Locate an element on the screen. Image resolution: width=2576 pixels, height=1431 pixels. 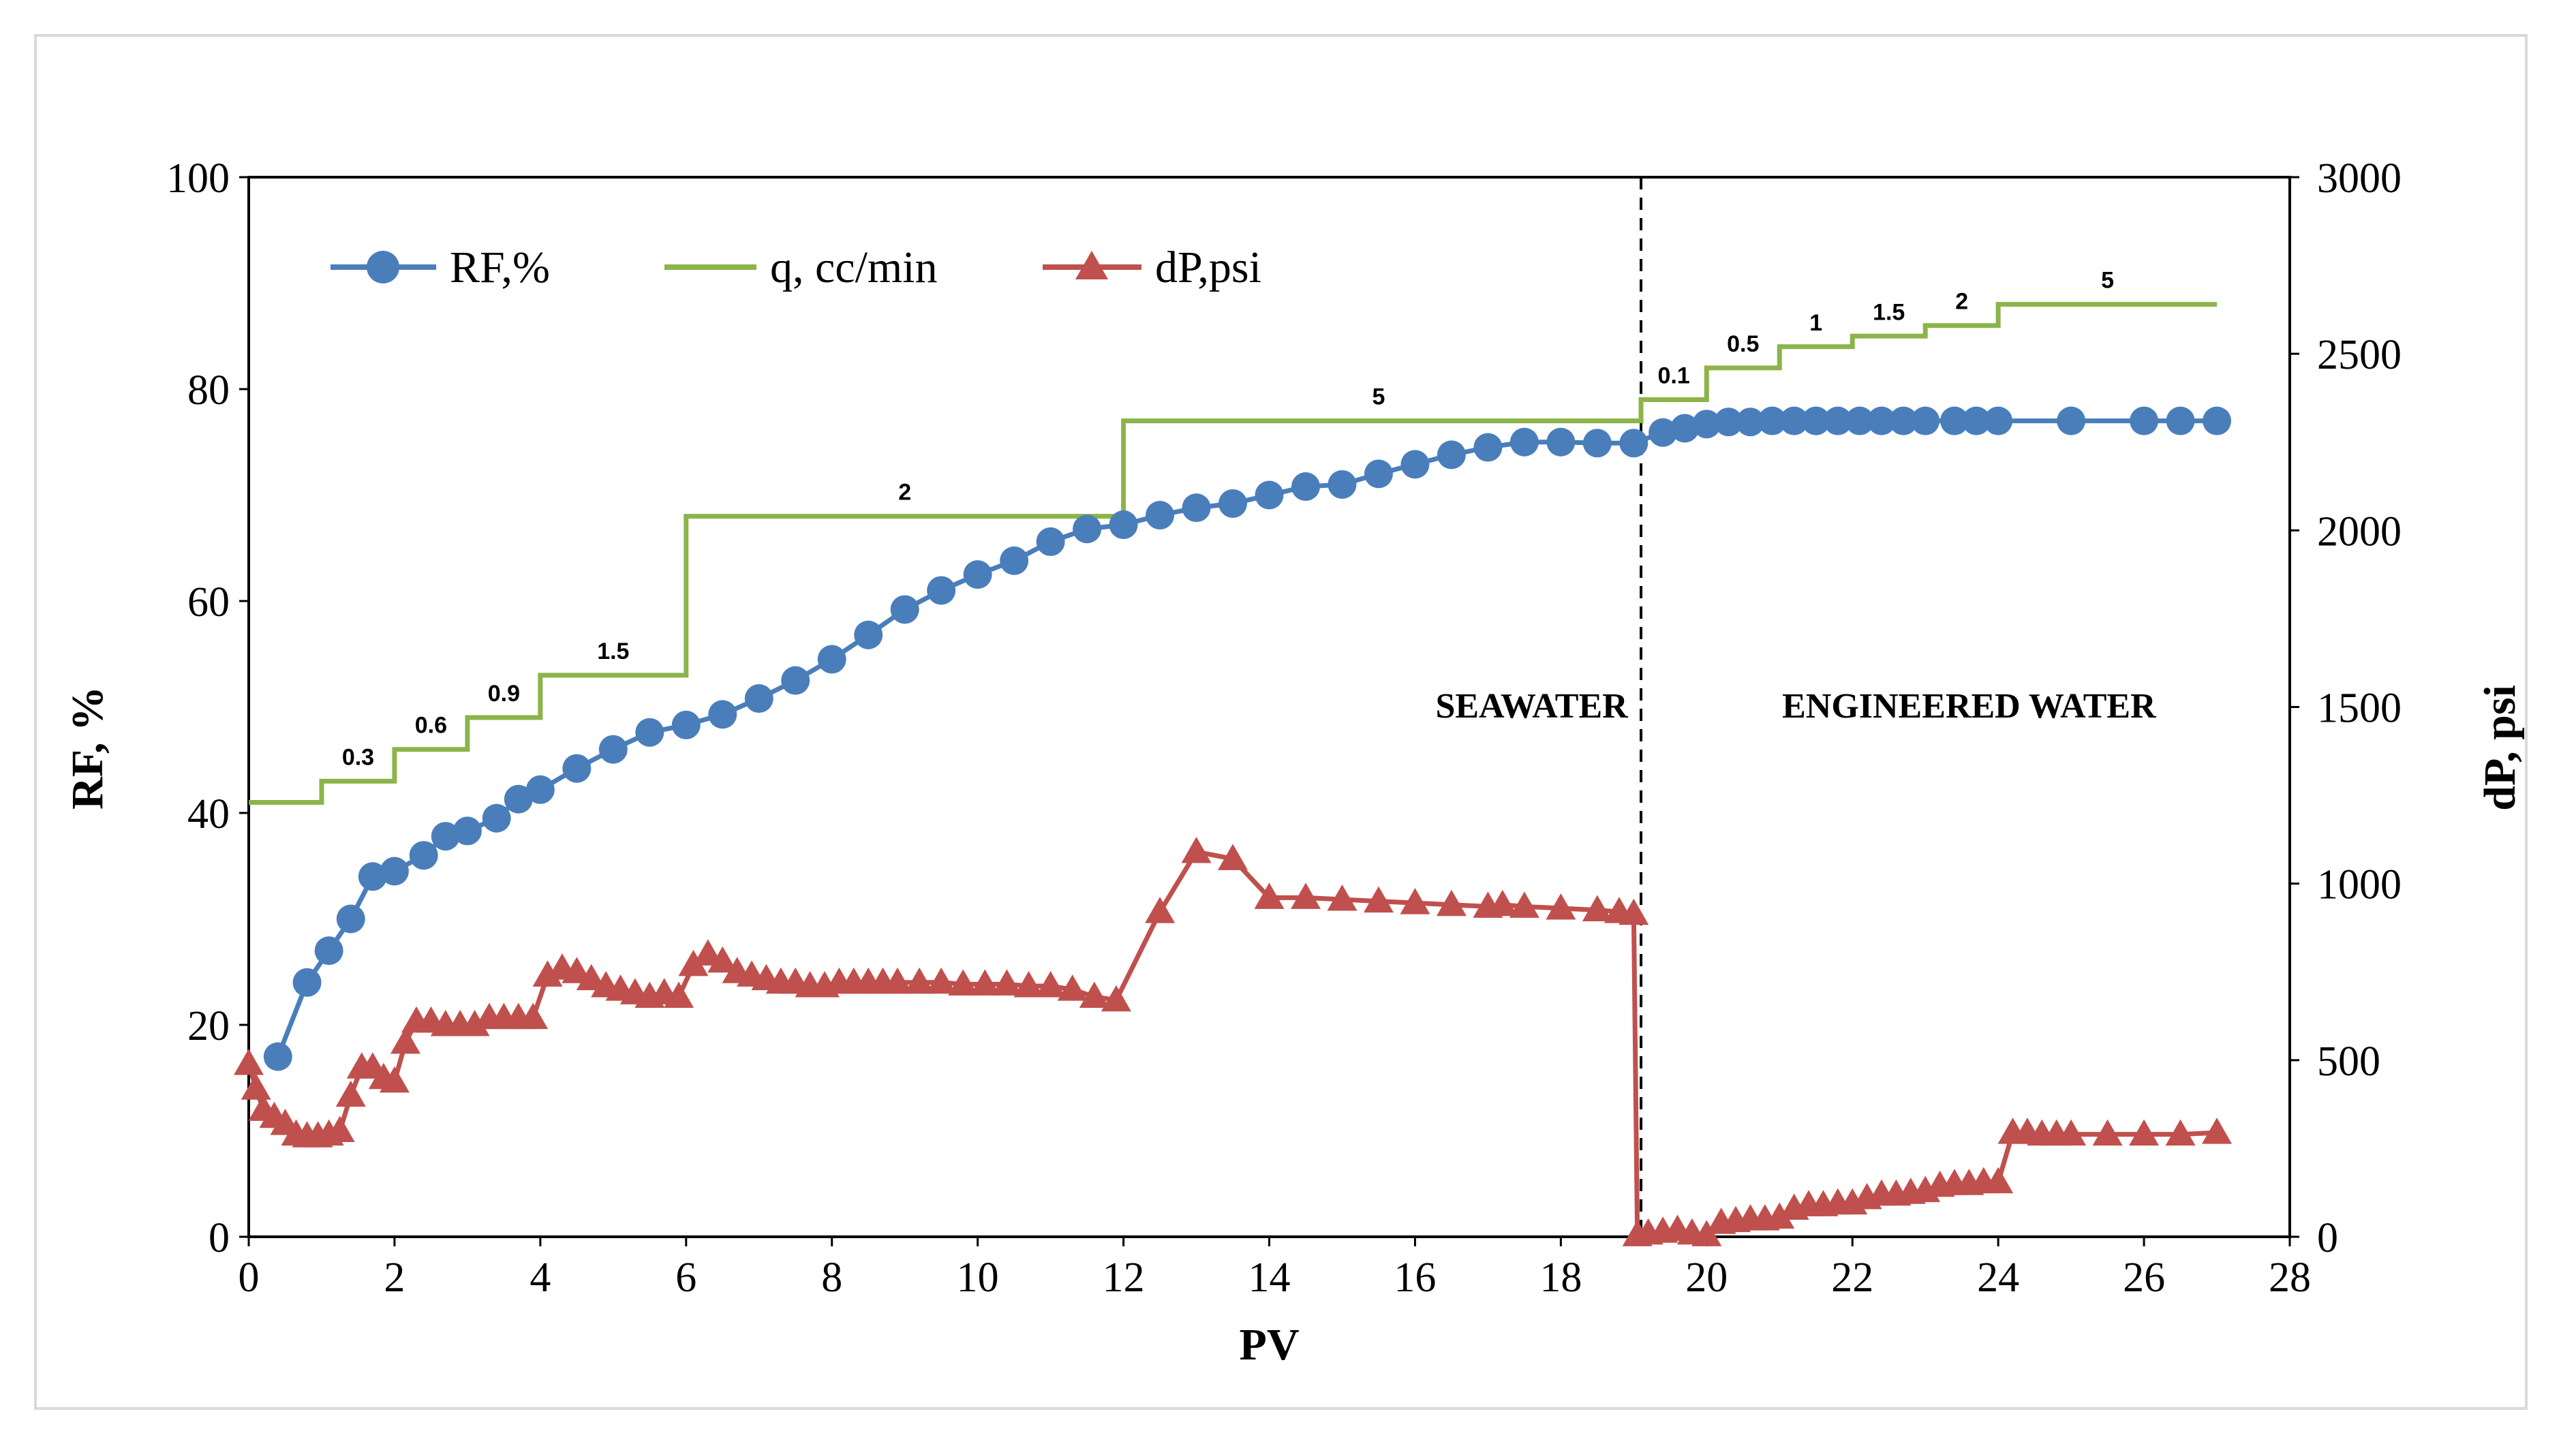
y-tick-label: 20 is located at coordinates (208, 1026).